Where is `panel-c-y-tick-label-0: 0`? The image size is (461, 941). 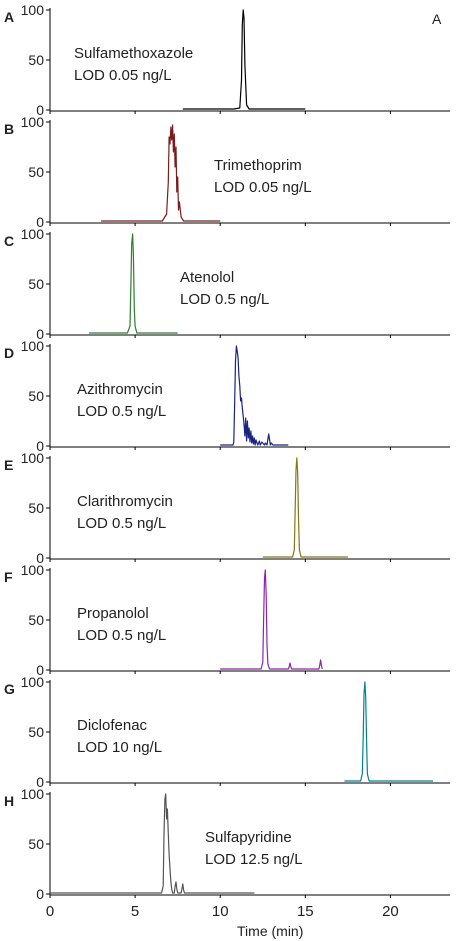 panel-c-y-tick-label-0: 0 is located at coordinates (40, 334).